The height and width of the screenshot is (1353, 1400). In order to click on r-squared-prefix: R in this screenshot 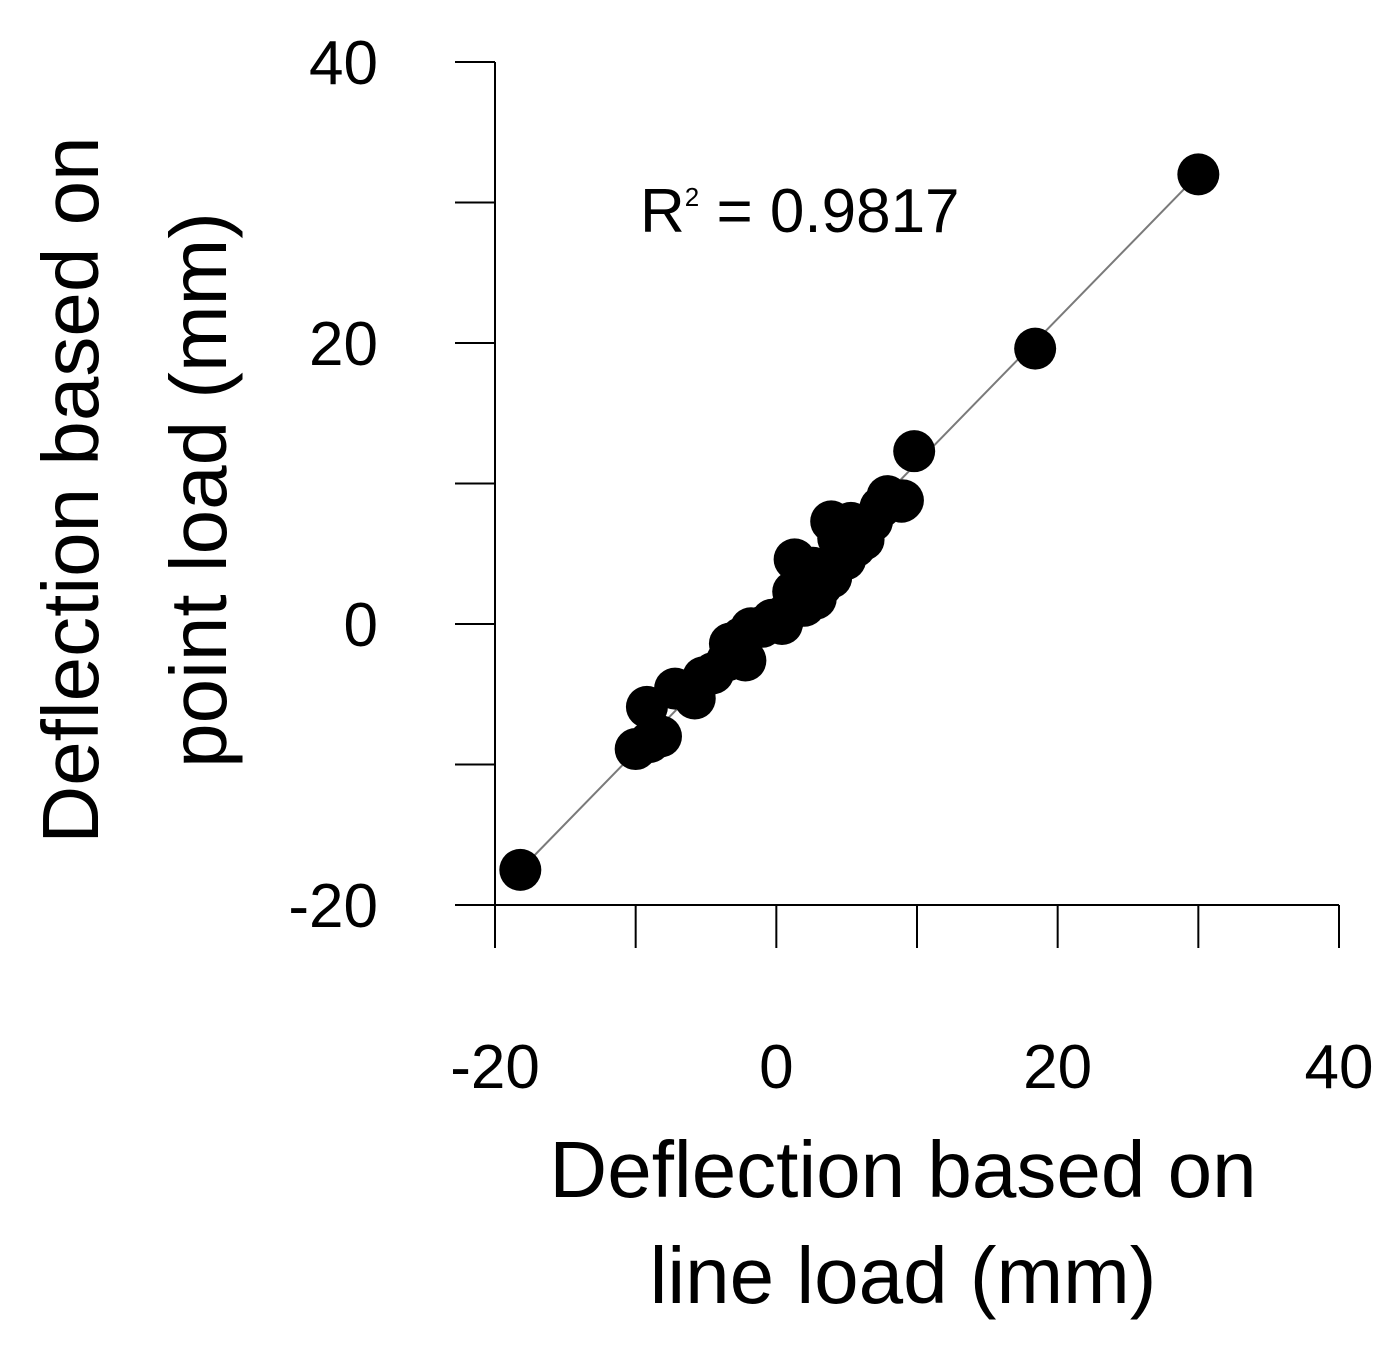, I will do `click(662, 211)`.